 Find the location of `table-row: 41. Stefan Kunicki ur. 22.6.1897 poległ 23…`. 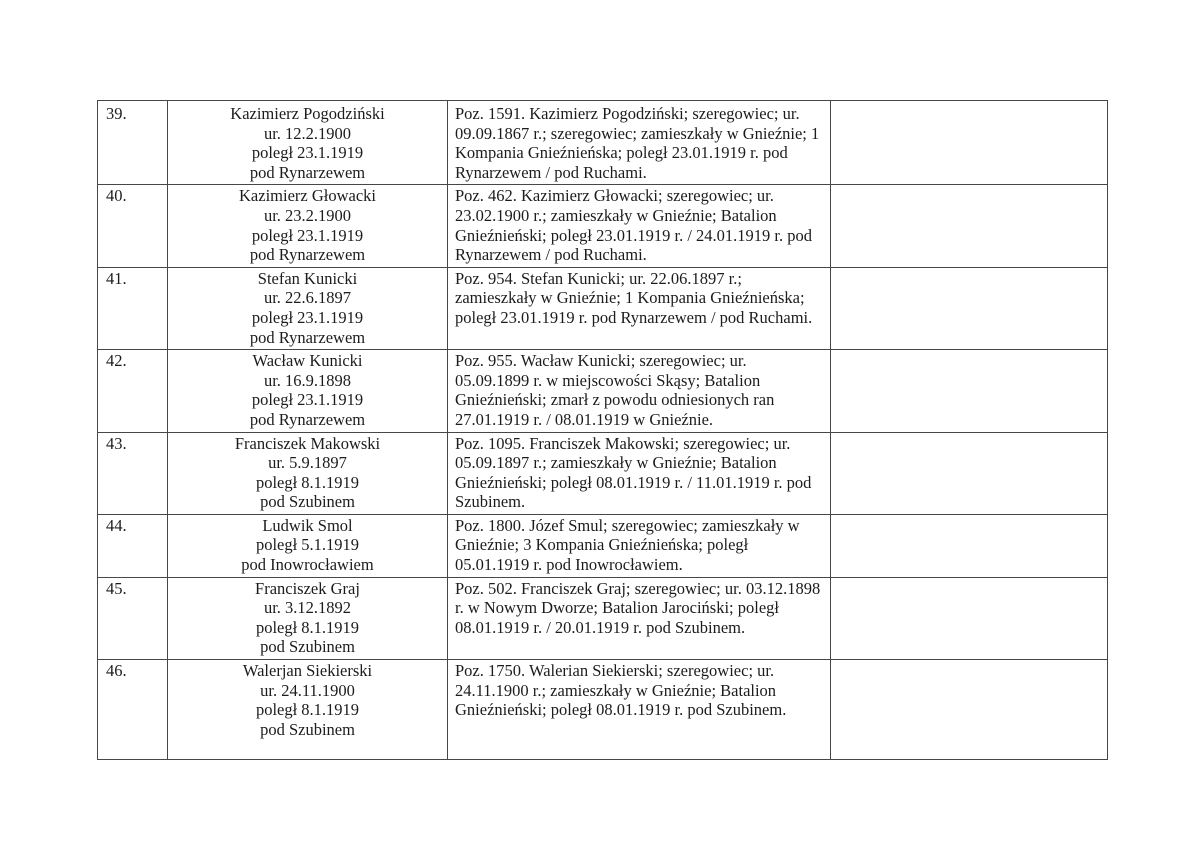

table-row: 41. Stefan Kunicki ur. 22.6.1897 poległ 23… is located at coordinates (602, 308).